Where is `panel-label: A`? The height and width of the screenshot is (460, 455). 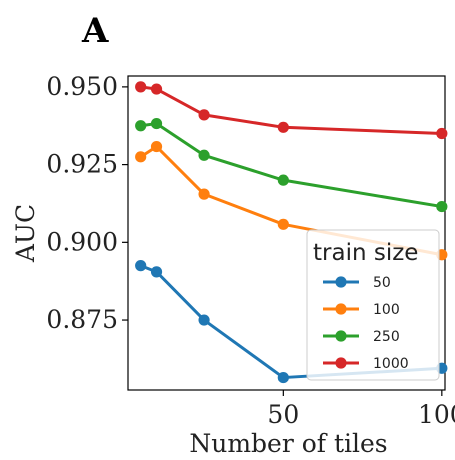
panel-label: A is located at coordinates (95, 31).